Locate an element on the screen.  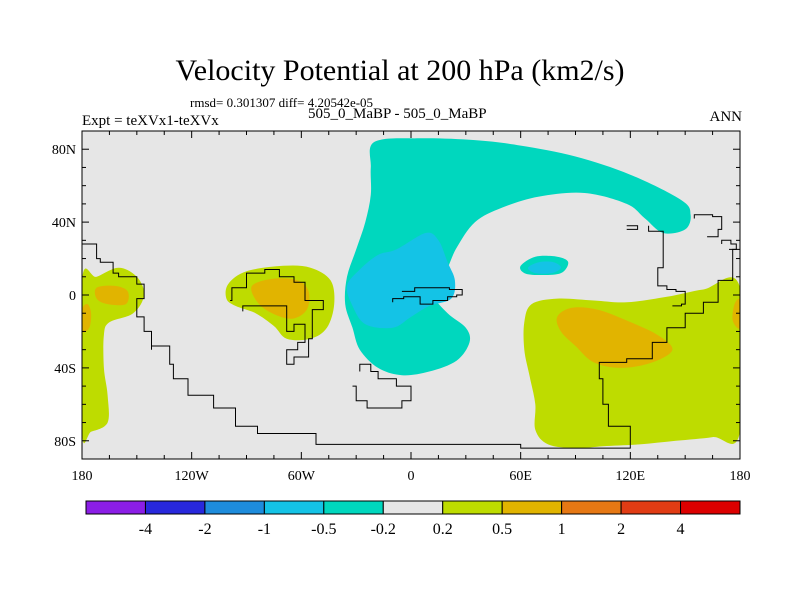
colorbar-label: -0.5 is located at coordinates (323, 529).